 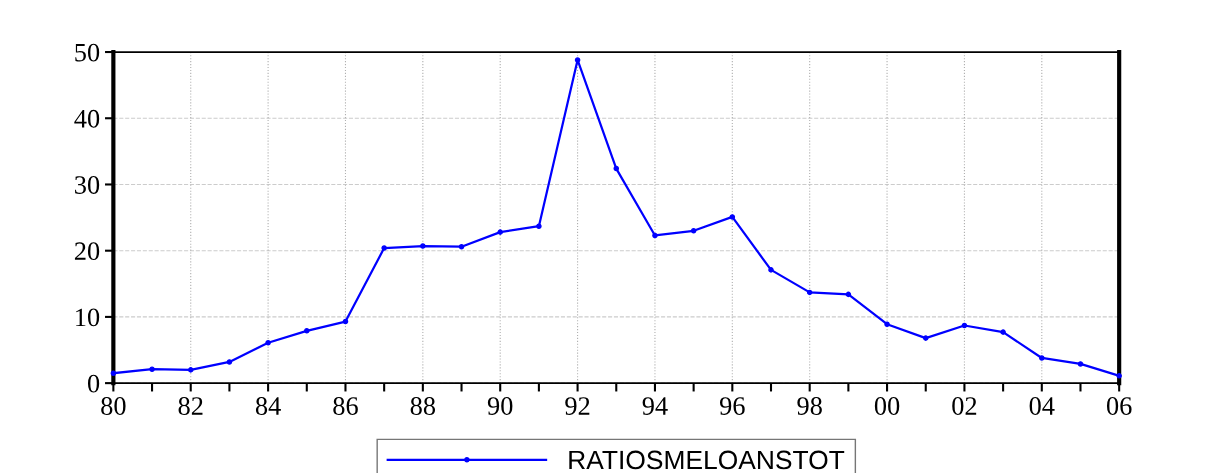 I want to click on x-tick-label: 88, so click(x=423, y=406).